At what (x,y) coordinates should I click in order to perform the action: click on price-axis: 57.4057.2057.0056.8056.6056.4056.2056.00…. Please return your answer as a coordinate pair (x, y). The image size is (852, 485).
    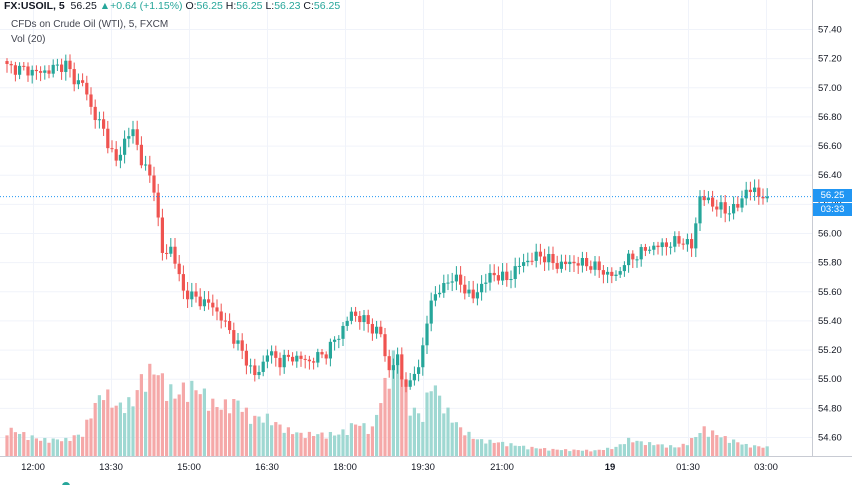
    Looking at the image, I should click on (830, 234).